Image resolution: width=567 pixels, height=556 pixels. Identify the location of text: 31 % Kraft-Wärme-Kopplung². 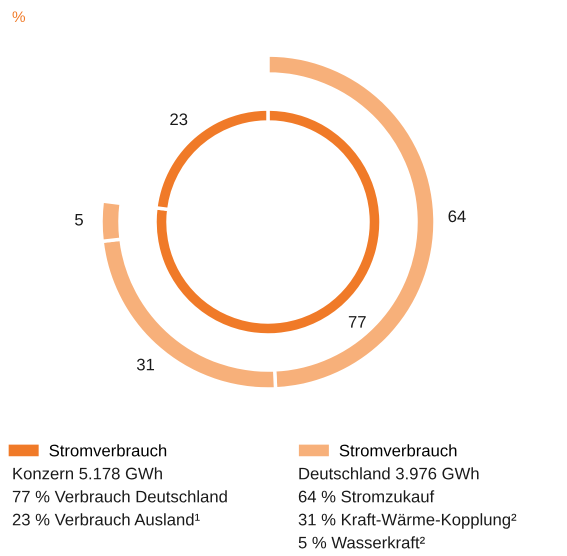
(407, 521).